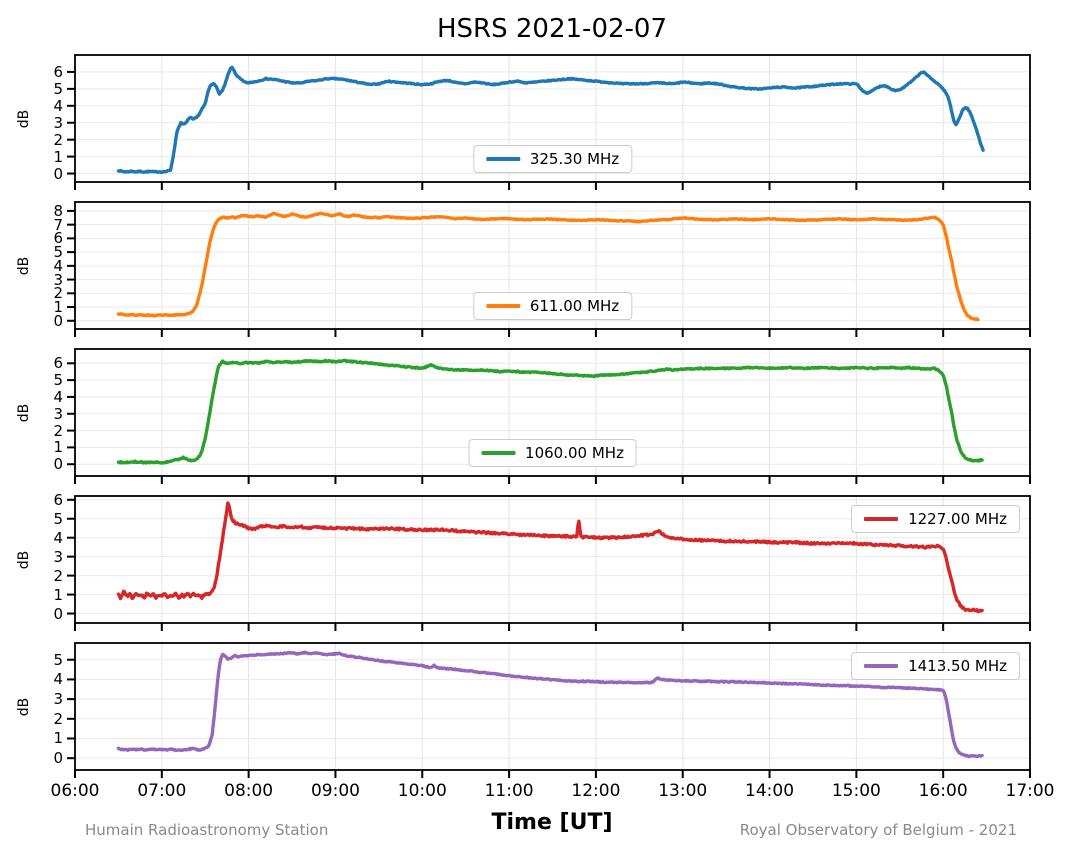 The height and width of the screenshot is (862, 1073). What do you see at coordinates (574, 306) in the screenshot?
I see `legend-label: 611.00 MHz` at bounding box center [574, 306].